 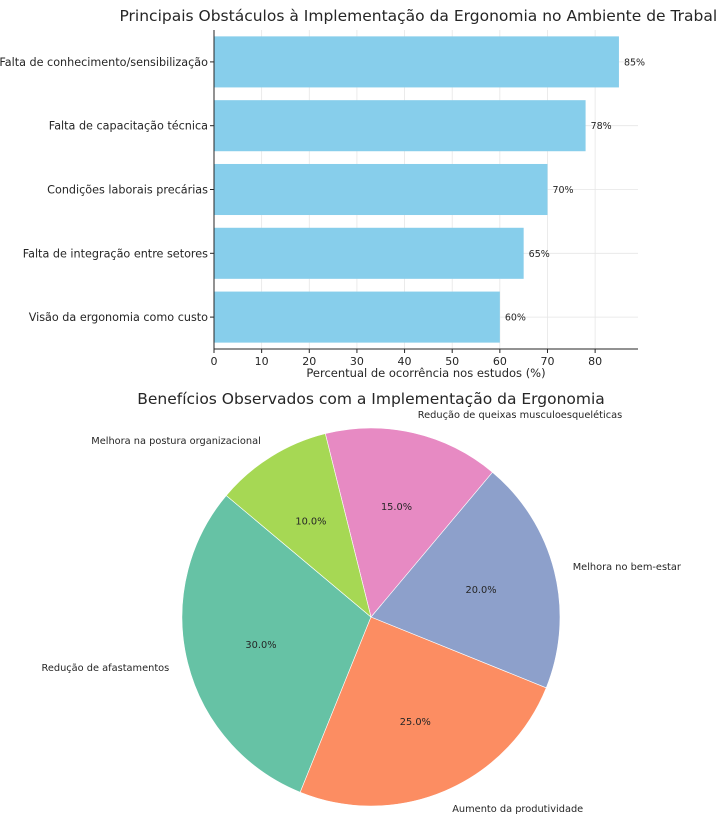 I want to click on pie-category-label: Melhora no bem-estar, so click(x=627, y=567).